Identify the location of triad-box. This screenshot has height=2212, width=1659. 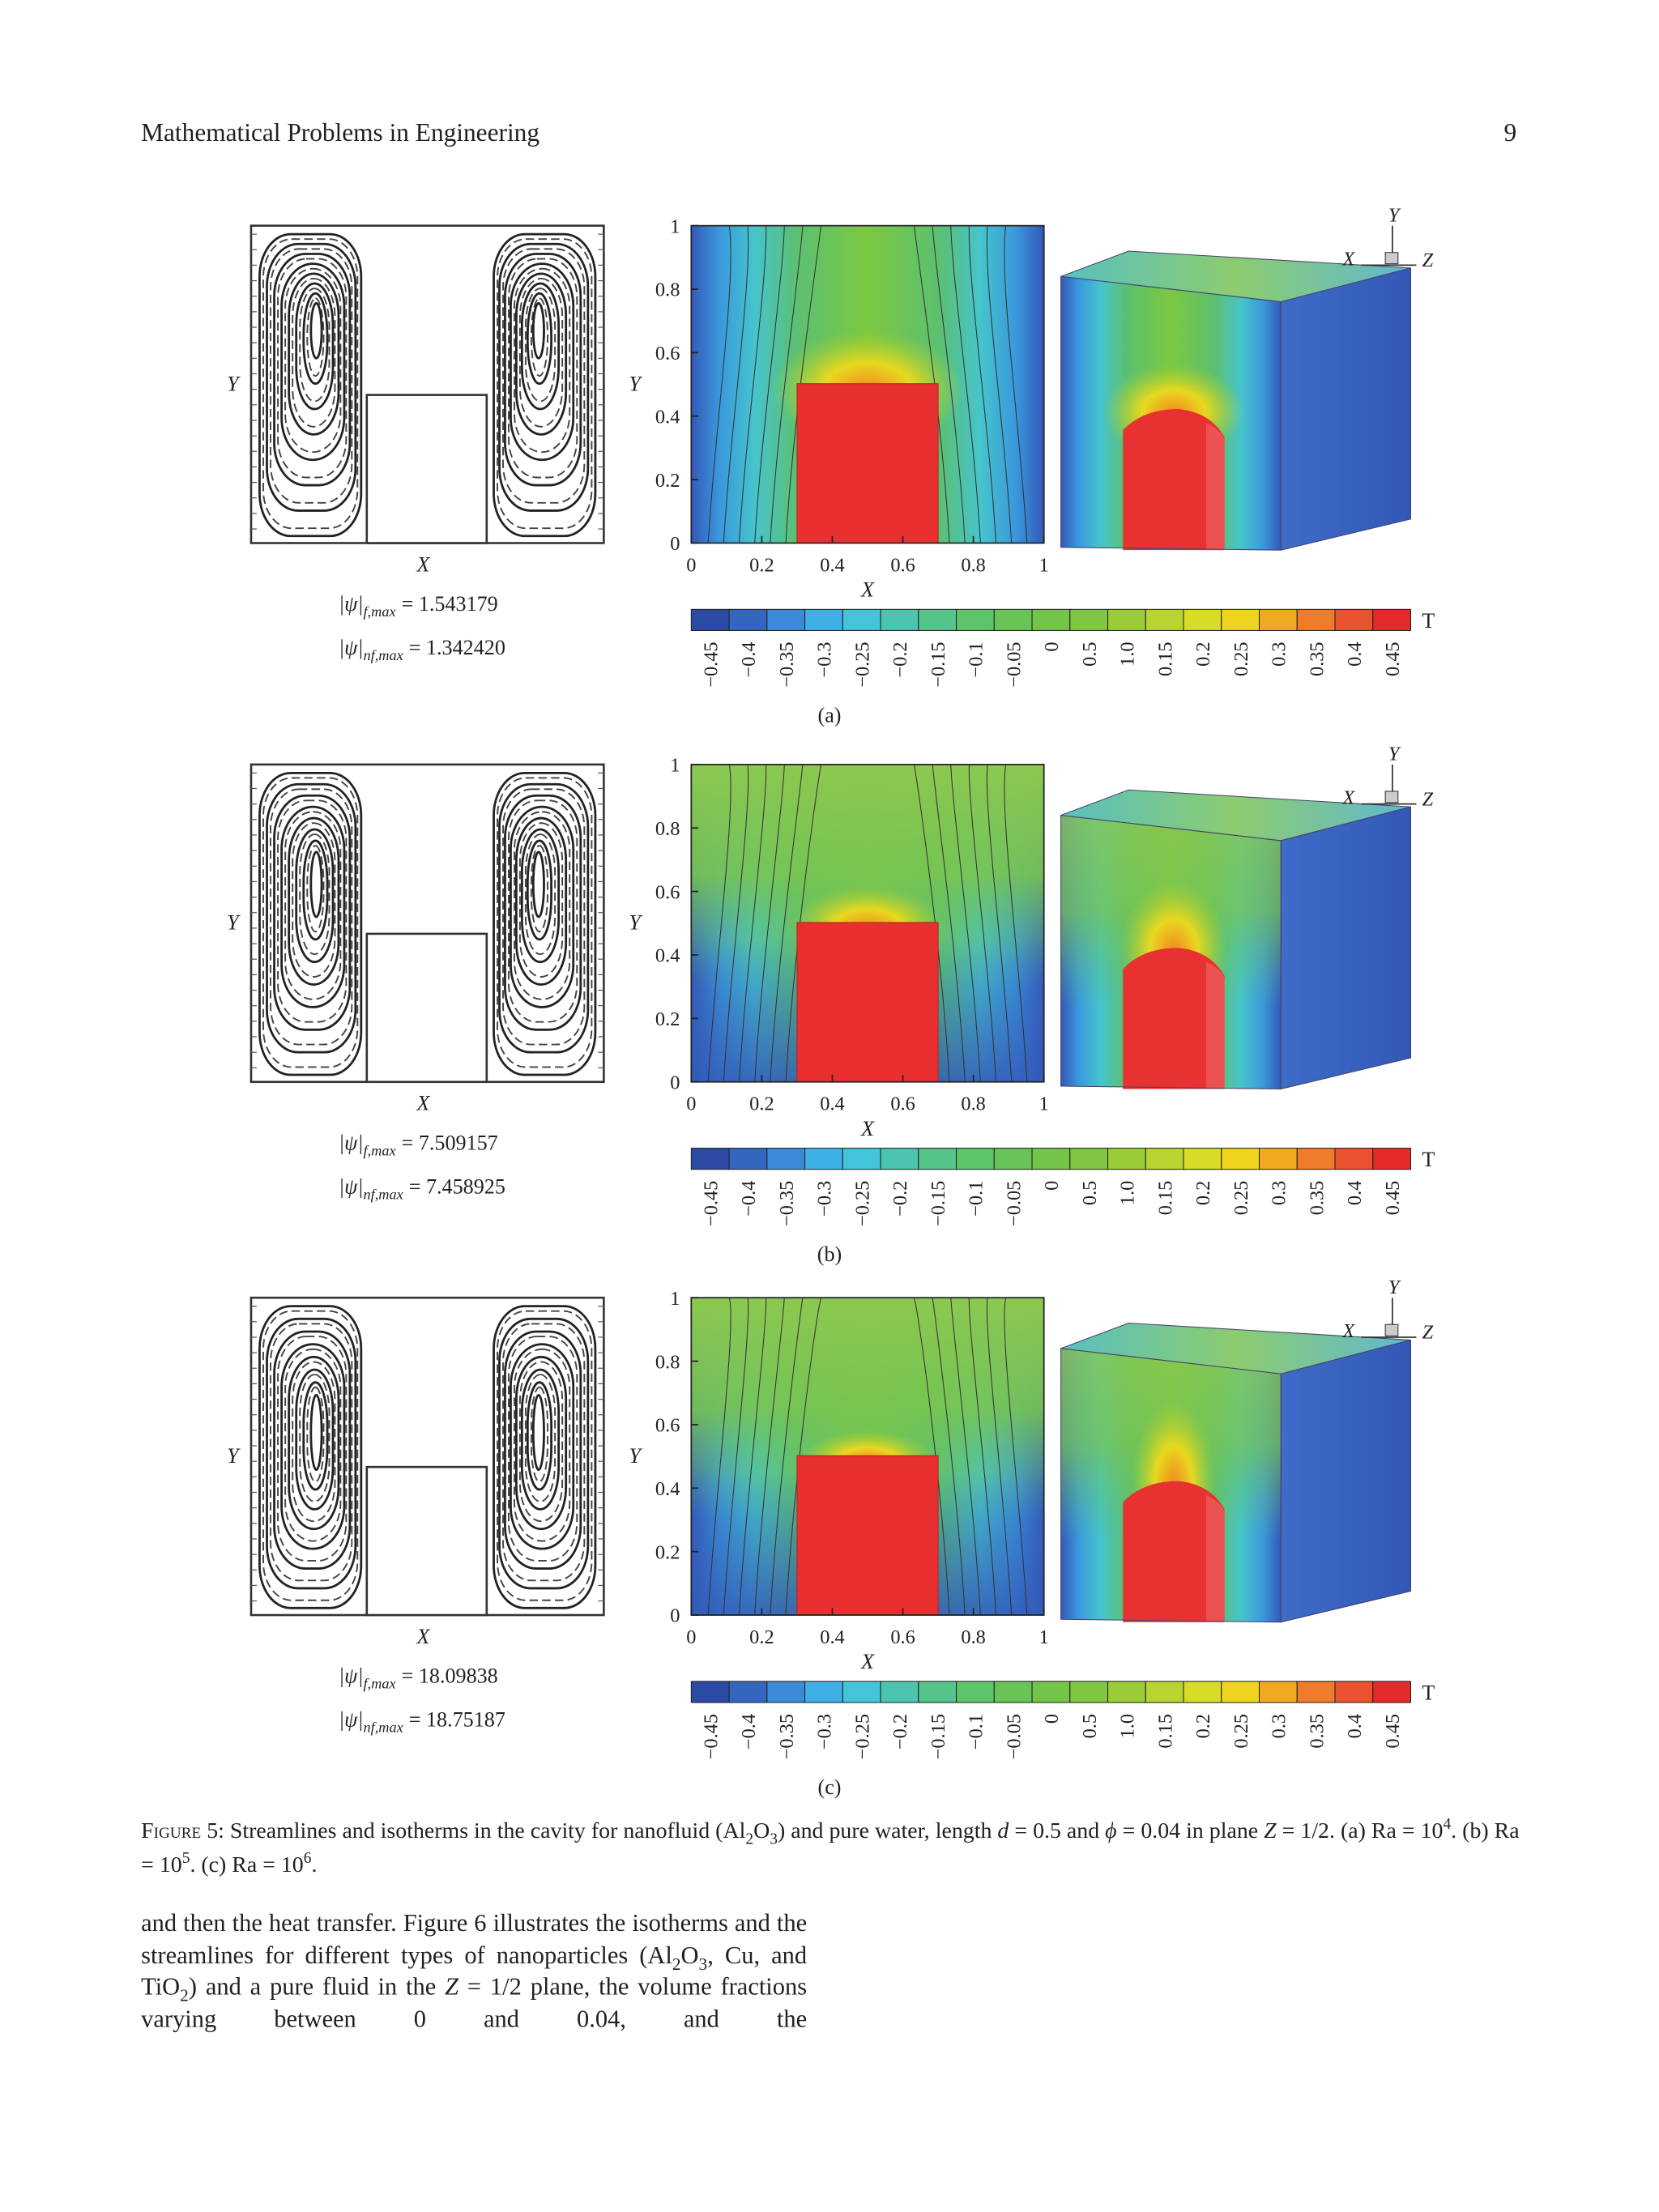
(1391, 258).